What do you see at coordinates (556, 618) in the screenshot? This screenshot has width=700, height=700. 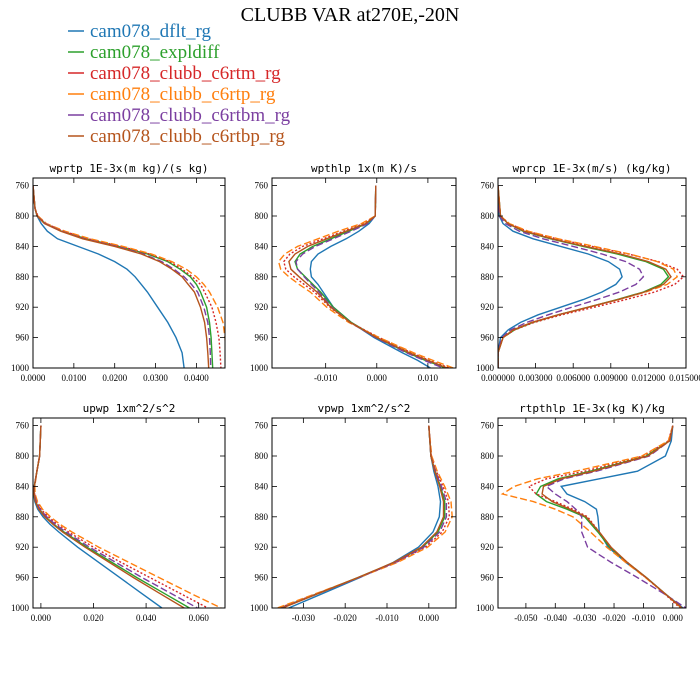 I see `x-tick-label: -0.040` at bounding box center [556, 618].